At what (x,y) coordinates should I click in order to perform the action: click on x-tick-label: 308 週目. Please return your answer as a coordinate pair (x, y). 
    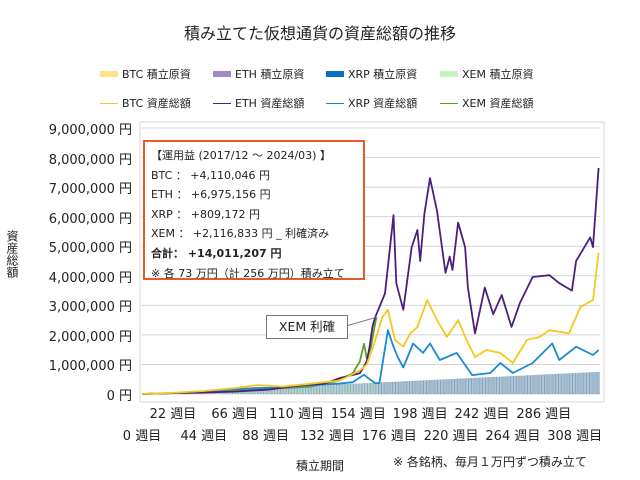
    Looking at the image, I should click on (575, 436).